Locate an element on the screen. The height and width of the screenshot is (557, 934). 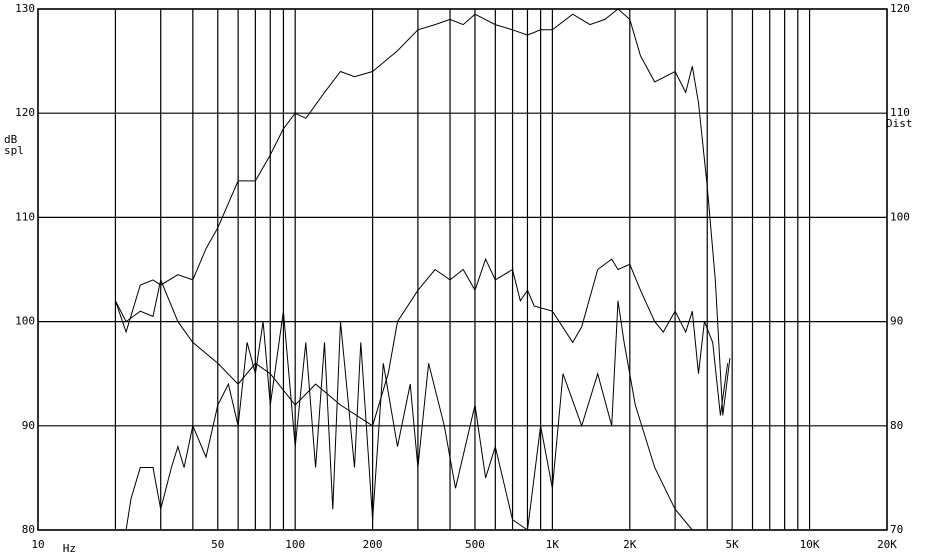
y-tick-label: 80 is located at coordinates (28, 529).